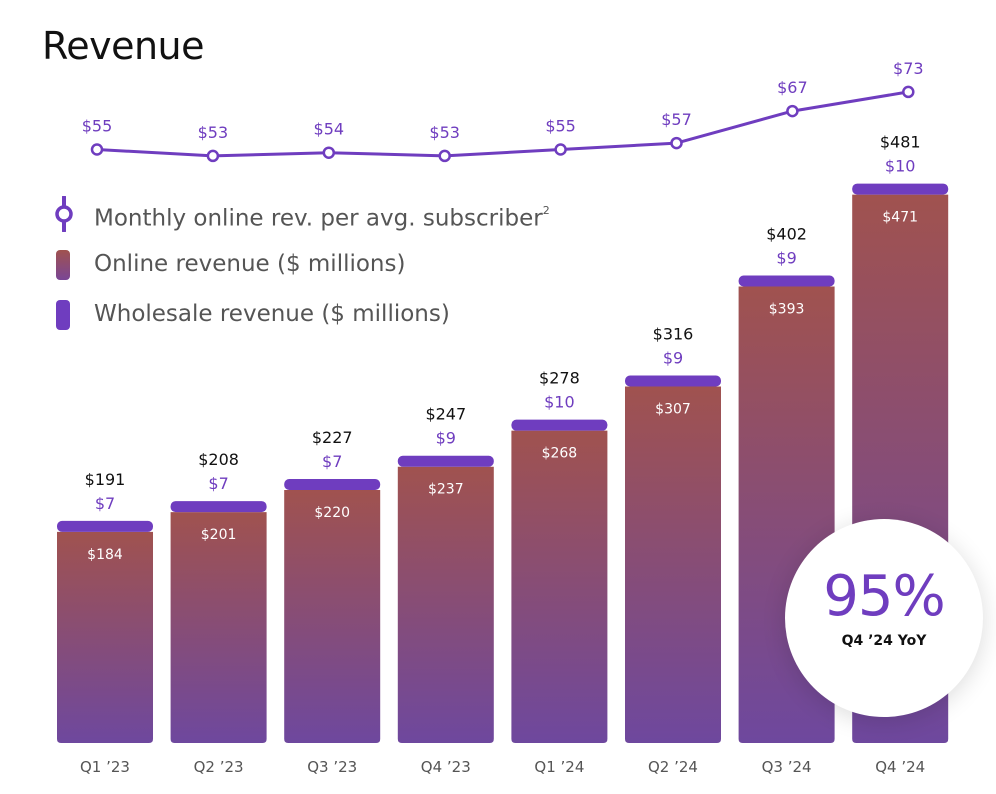 This screenshot has width=996, height=794. What do you see at coordinates (64, 214) in the screenshot?
I see `line-marker-icon` at bounding box center [64, 214].